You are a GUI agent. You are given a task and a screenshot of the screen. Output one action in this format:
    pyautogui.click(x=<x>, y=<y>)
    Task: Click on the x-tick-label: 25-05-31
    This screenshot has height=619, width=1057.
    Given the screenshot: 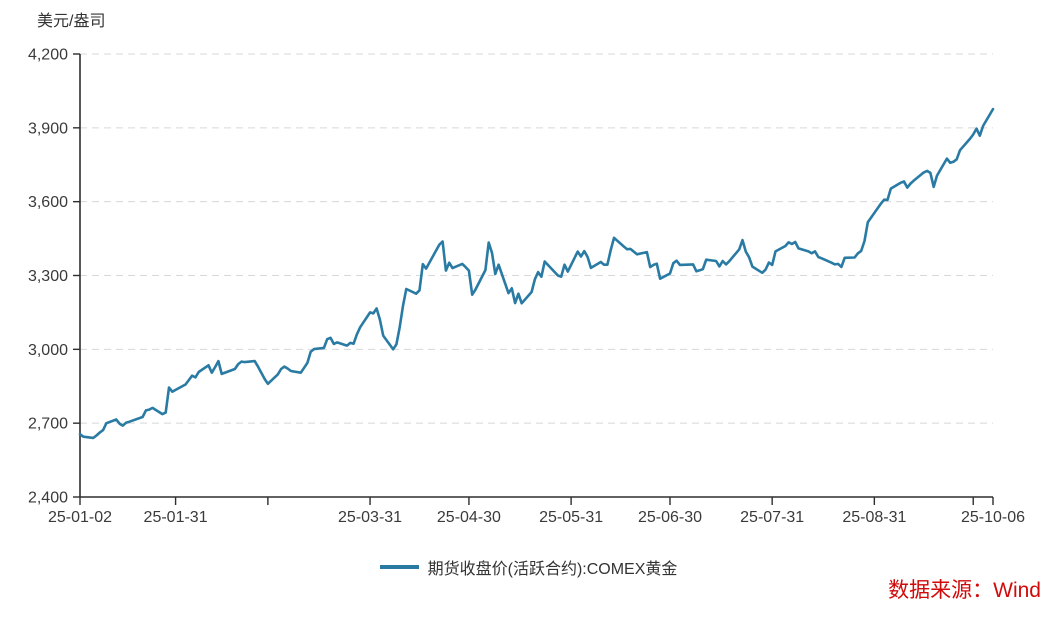 What is the action you would take?
    pyautogui.click(x=571, y=517)
    